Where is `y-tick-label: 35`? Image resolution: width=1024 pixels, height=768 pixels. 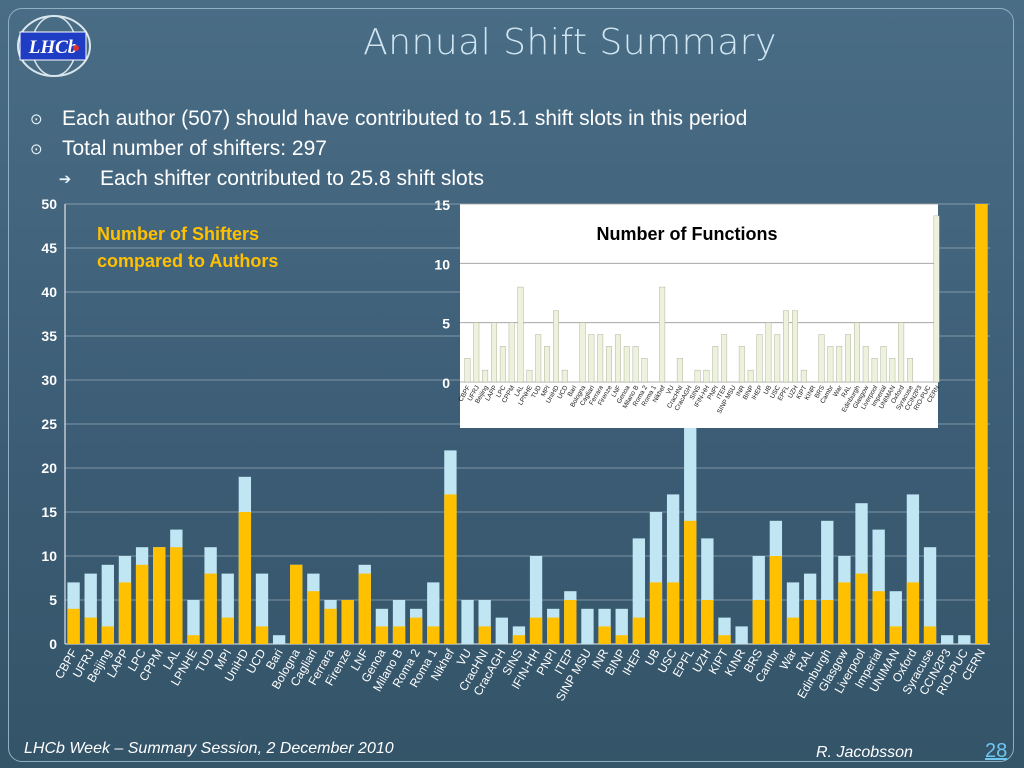 y-tick-label: 35 is located at coordinates (49, 336).